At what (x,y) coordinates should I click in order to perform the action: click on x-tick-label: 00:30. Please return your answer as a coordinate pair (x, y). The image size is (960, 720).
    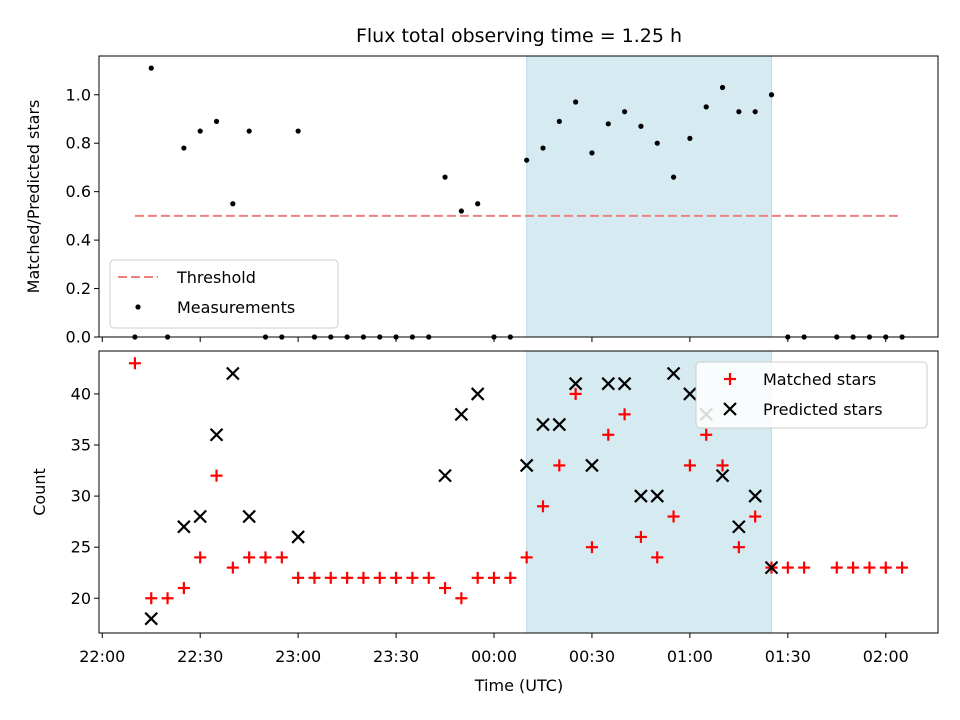
    Looking at the image, I should click on (592, 656).